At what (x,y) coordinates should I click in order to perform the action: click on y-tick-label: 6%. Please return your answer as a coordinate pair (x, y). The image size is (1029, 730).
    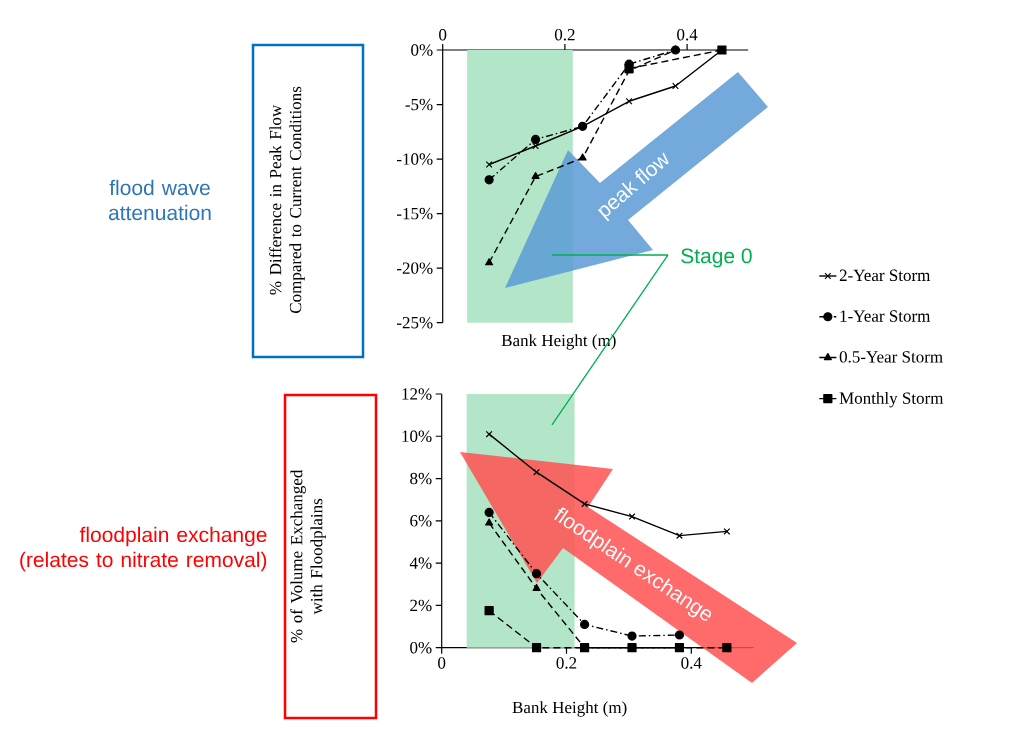
    Looking at the image, I should click on (421, 521).